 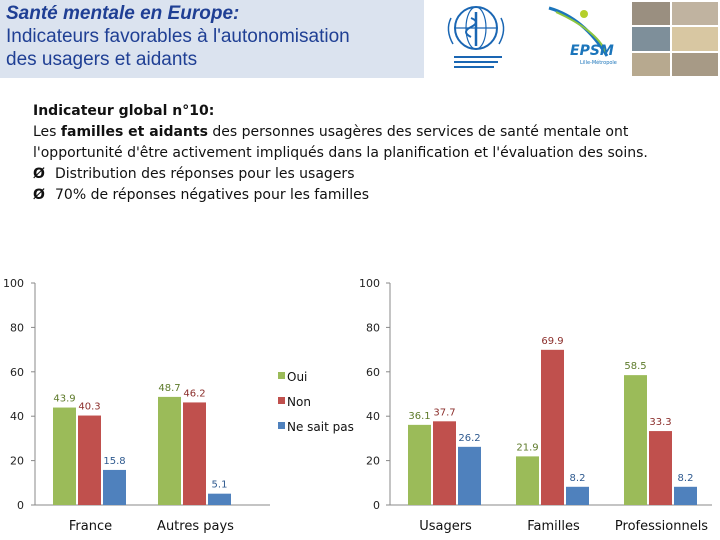 I want to click on data-label: 15.8, so click(x=114, y=461).